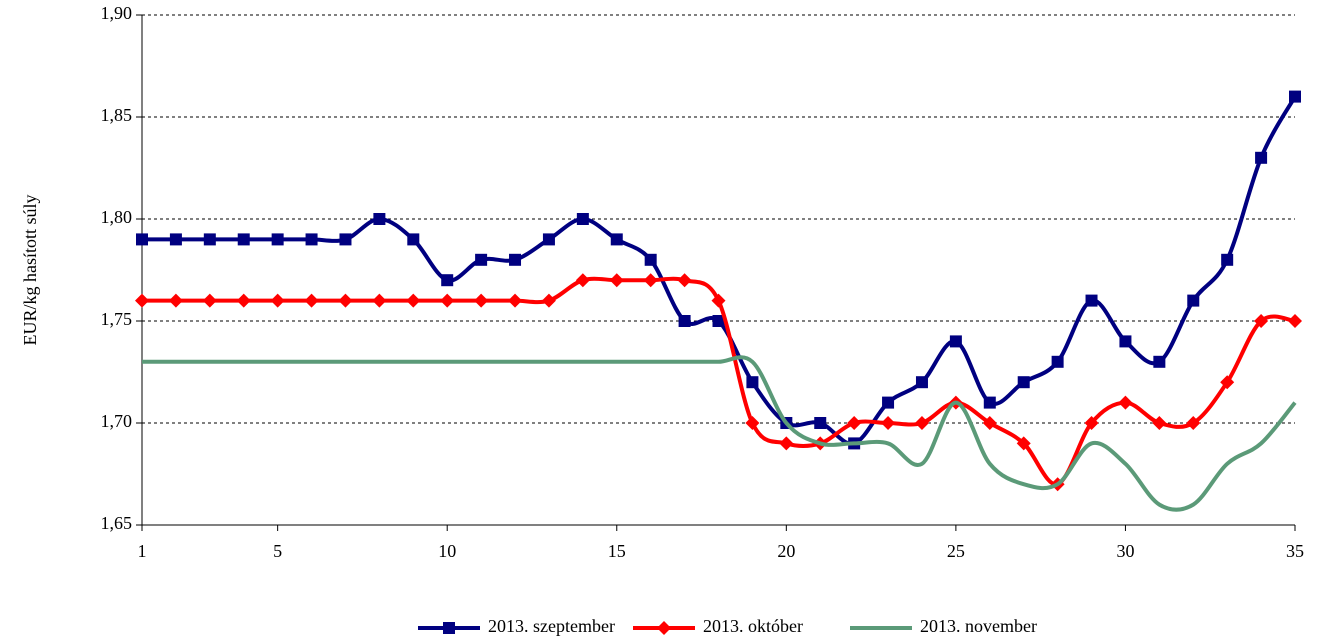 This screenshot has width=1324, height=644. Describe the element at coordinates (30, 269) in the screenshot. I see `y-axis-label: EUR/kg hasított súly` at that location.